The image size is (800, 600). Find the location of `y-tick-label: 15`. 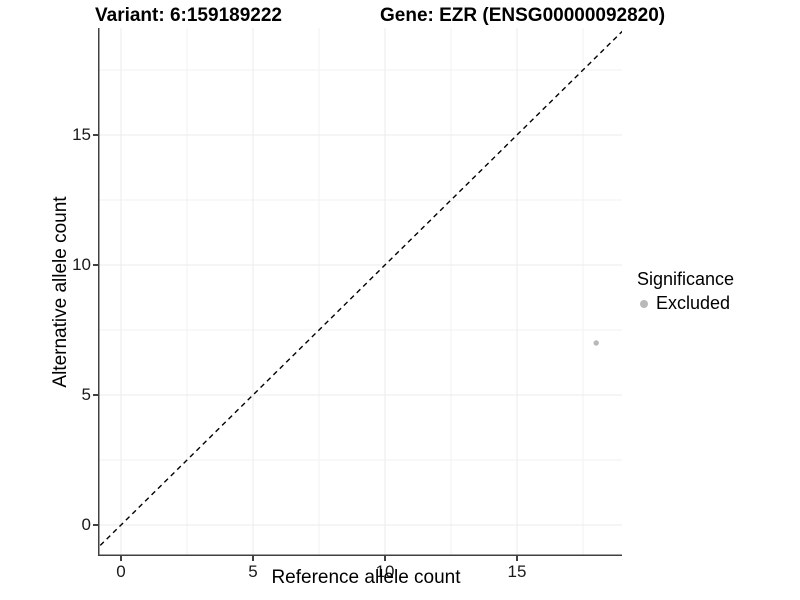

y-tick-label: 15 is located at coordinates (81, 134).